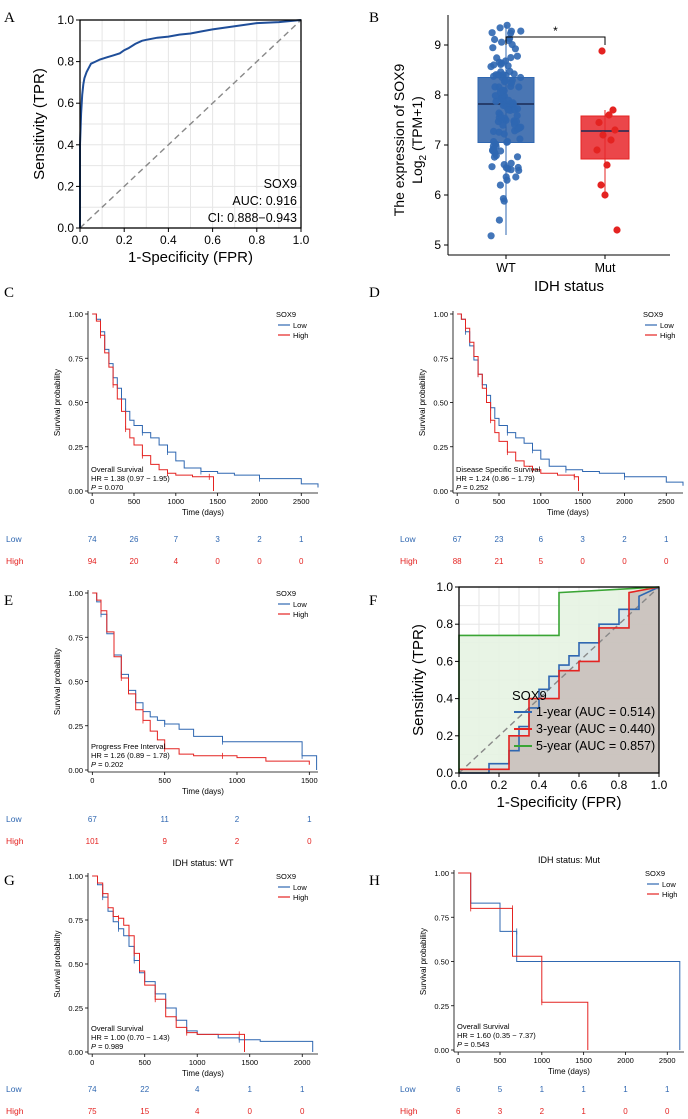  What do you see at coordinates (144, 1089) in the screenshot?
I see `risk-table-count: 22` at bounding box center [144, 1089].